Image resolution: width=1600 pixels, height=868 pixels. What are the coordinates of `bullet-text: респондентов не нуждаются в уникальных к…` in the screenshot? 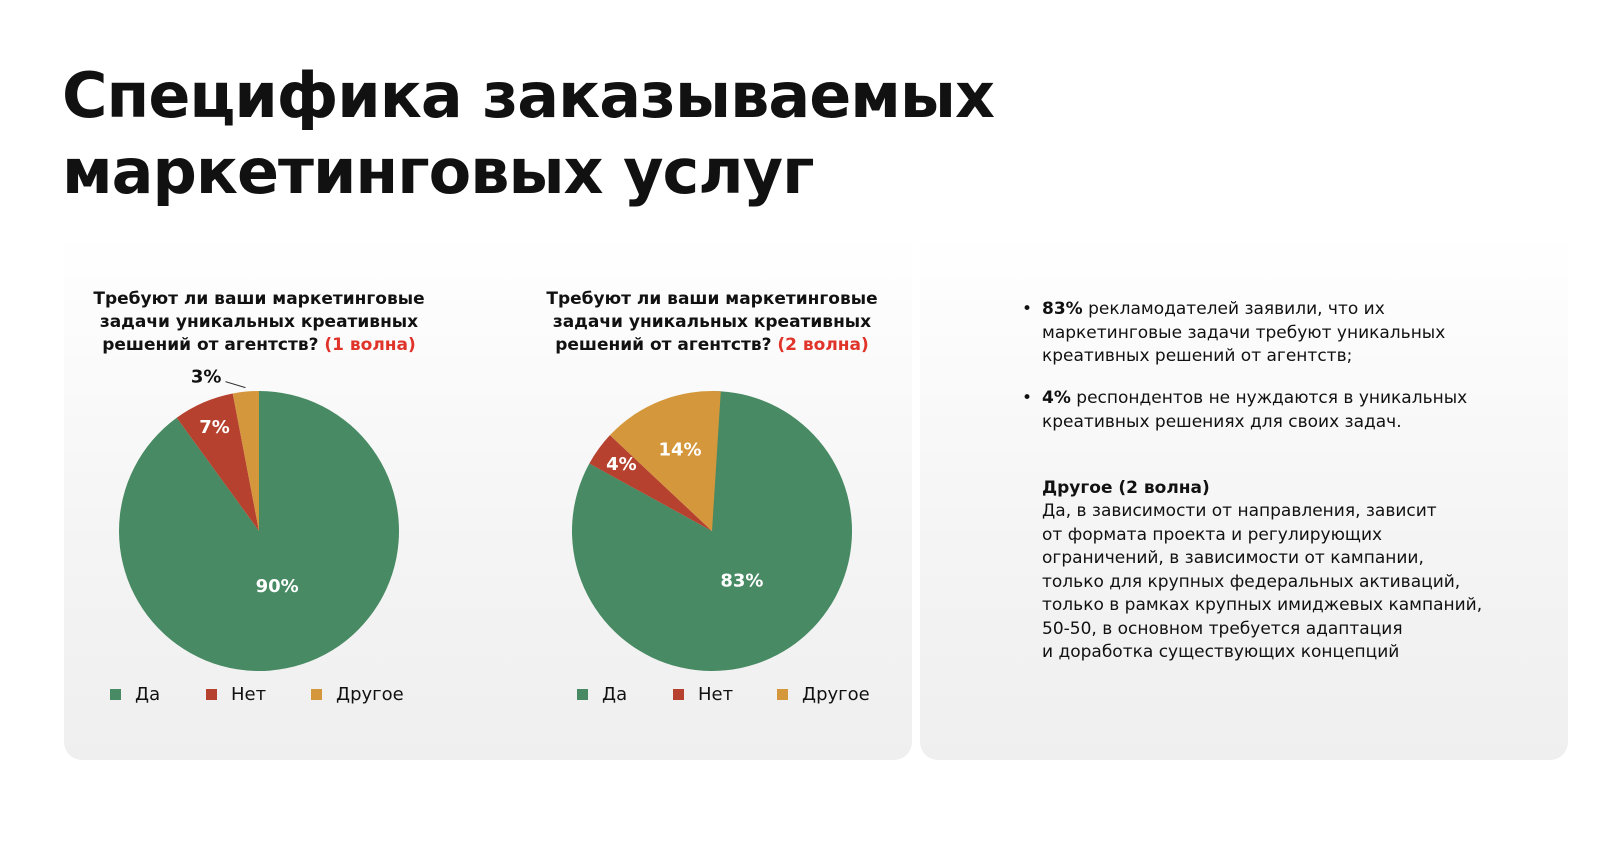 It's located at (1255, 410).